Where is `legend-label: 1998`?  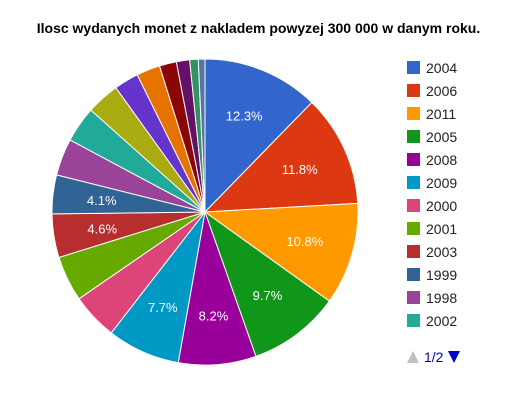 legend-label: 1998 is located at coordinates (442, 297).